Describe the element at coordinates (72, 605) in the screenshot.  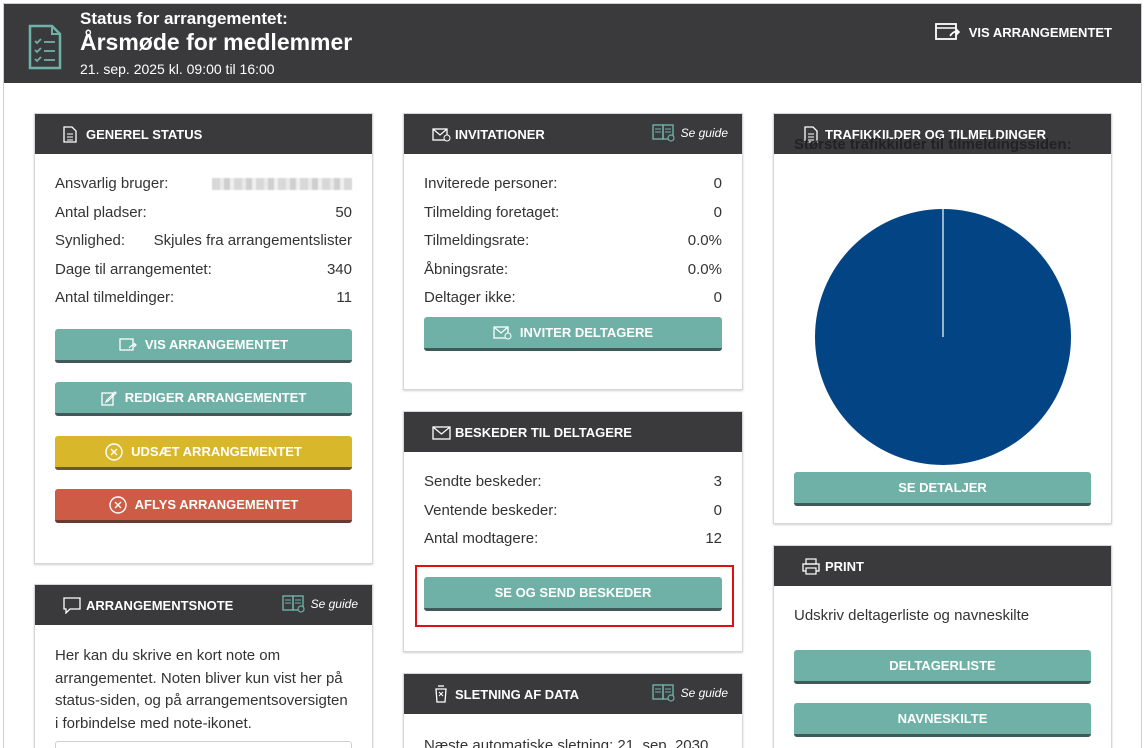
I see `speech-bubble-icon` at that location.